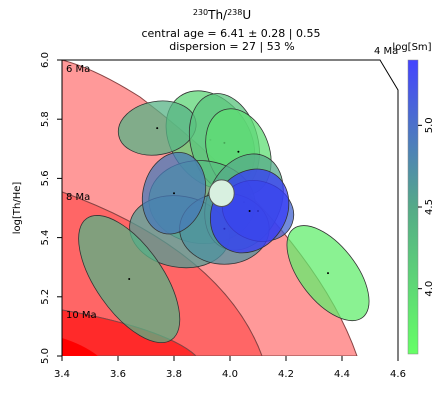 This screenshot has width=442, height=400. Describe the element at coordinates (386, 51) in the screenshot. I see `isochron-label-4ma: 4 Ma` at that location.